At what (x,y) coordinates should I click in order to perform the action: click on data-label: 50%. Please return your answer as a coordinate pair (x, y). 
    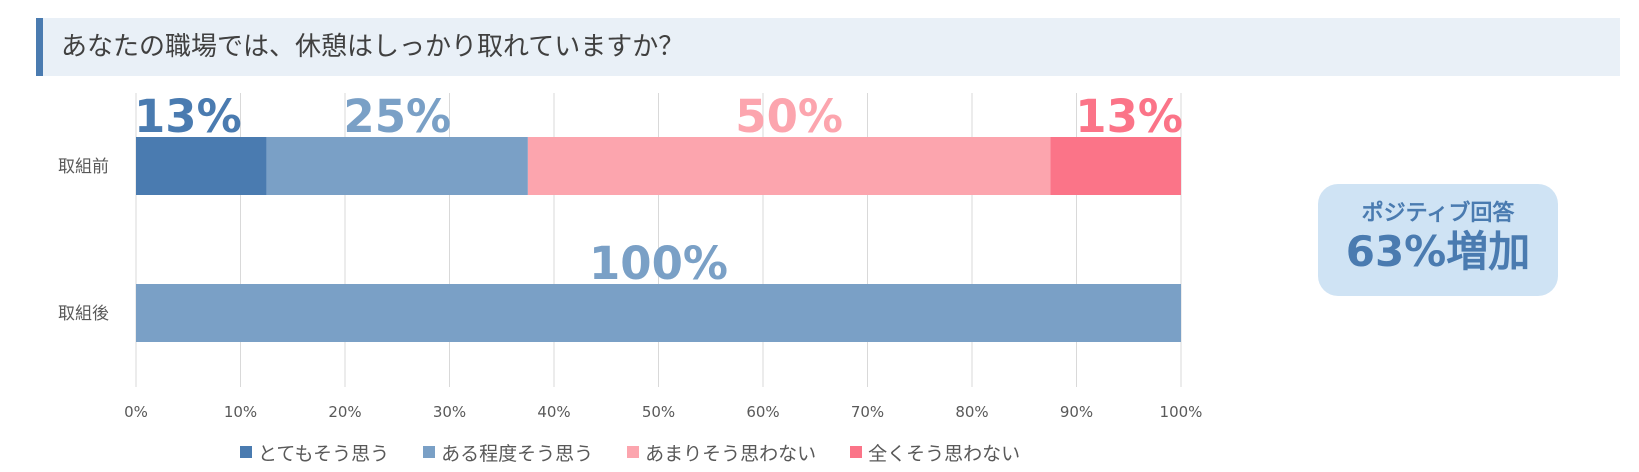
    Looking at the image, I should click on (789, 116).